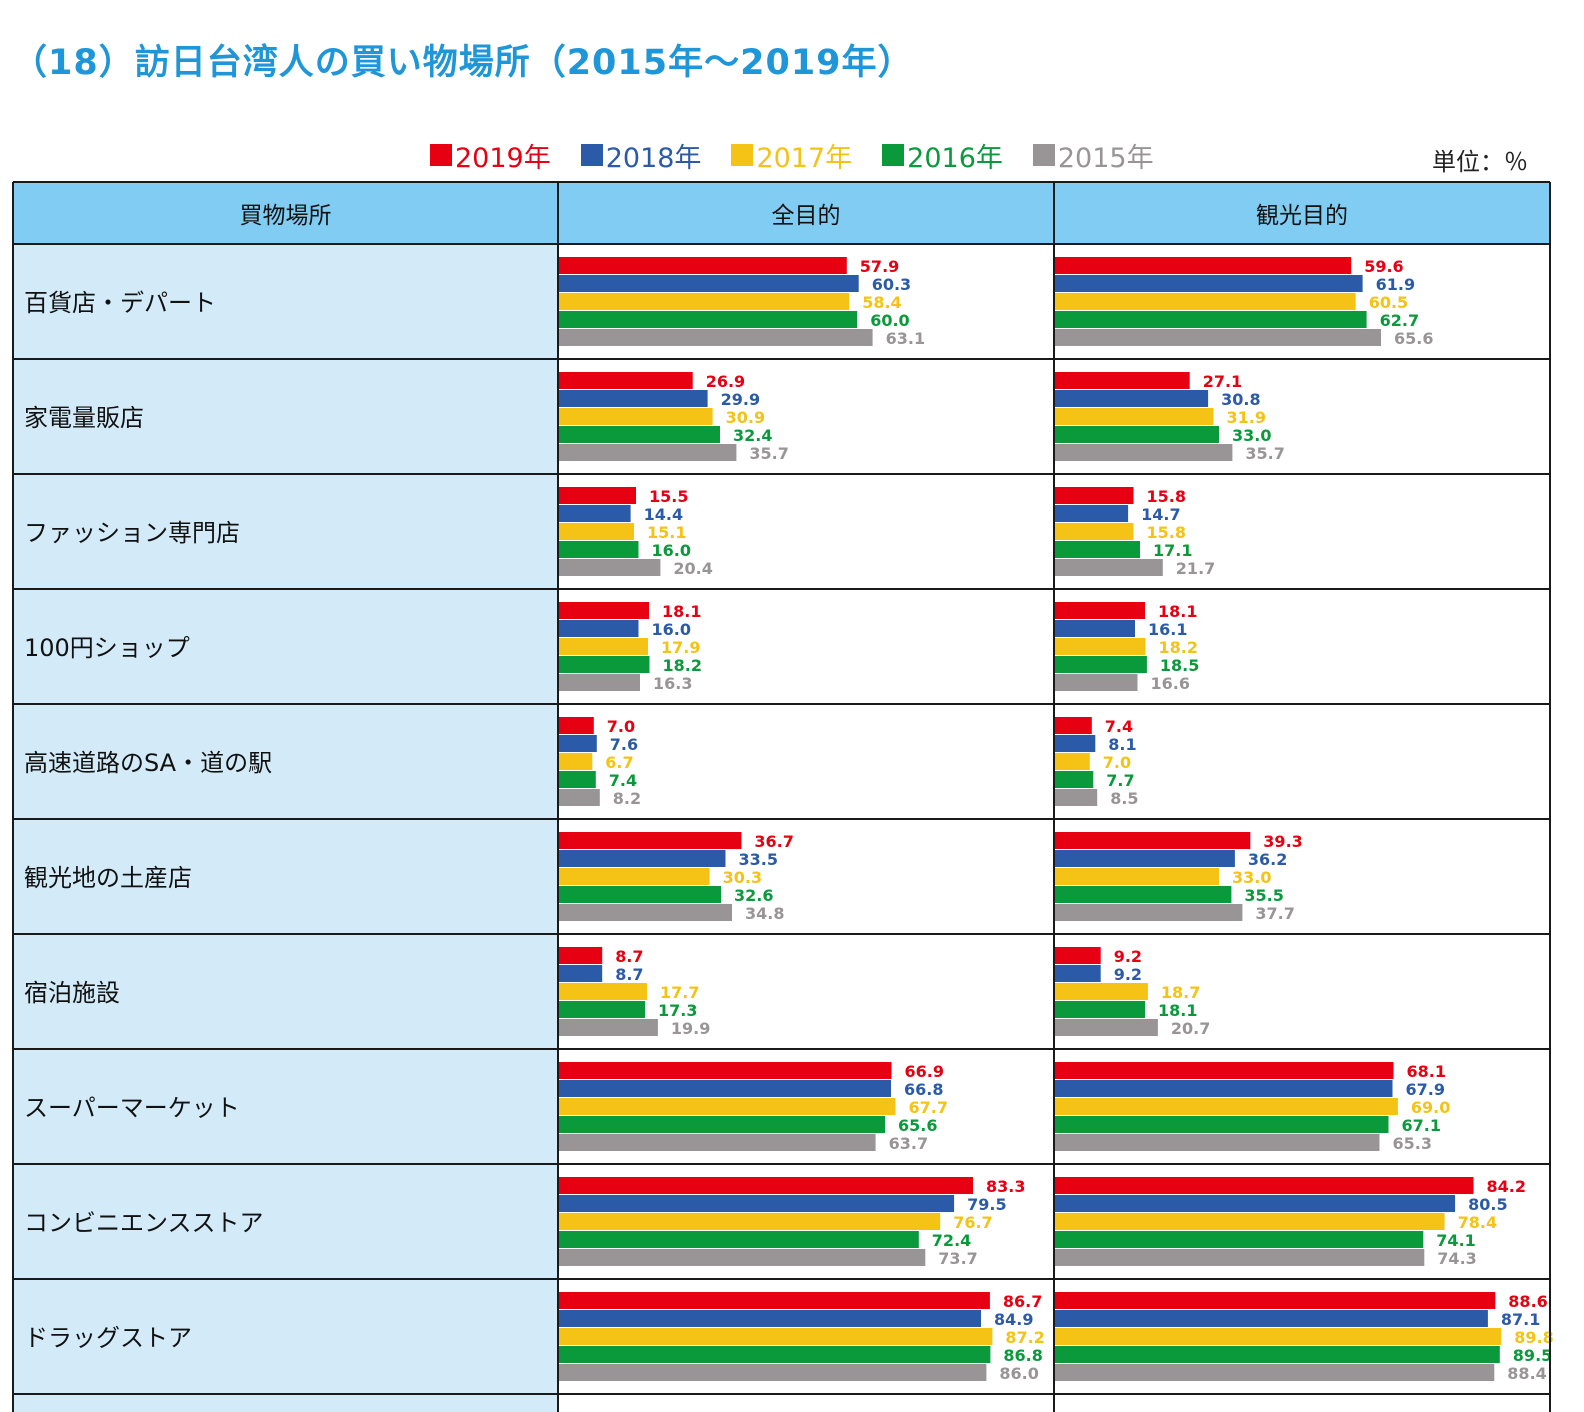  What do you see at coordinates (692, 568) in the screenshot?
I see `data-label-all-purpose-2015: 20.4` at bounding box center [692, 568].